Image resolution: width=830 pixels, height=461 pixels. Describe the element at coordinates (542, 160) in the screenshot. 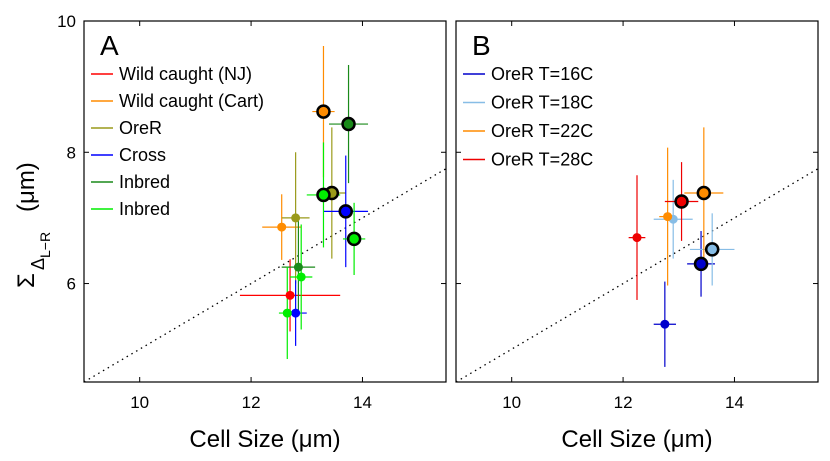

I see `legend-label: OreR T=28C` at that location.